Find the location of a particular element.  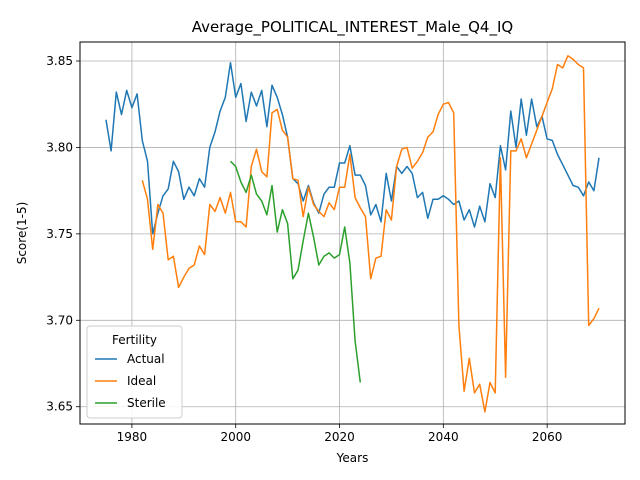

y-tick-label: 3.65 is located at coordinates (59, 407).